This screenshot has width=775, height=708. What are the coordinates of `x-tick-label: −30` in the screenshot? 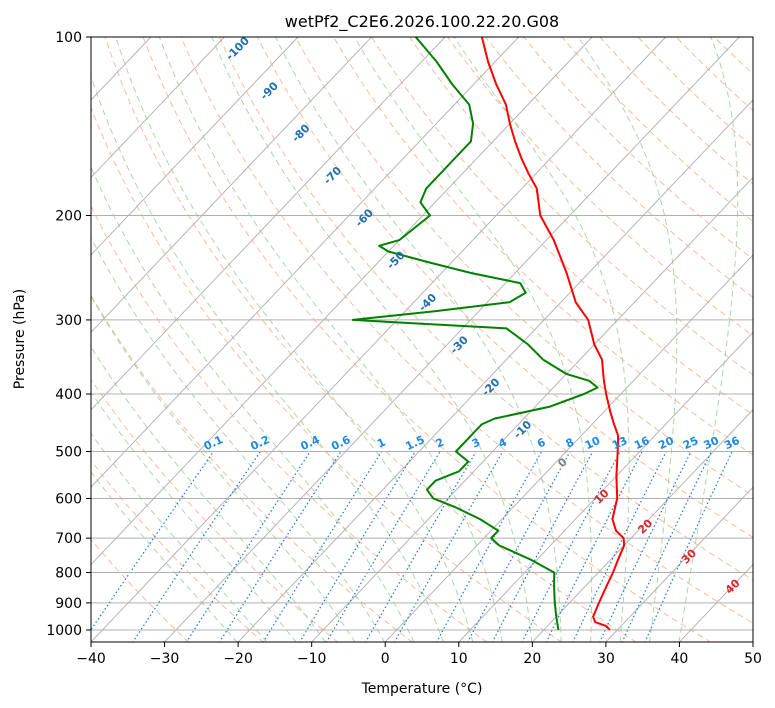 It's located at (165, 659).